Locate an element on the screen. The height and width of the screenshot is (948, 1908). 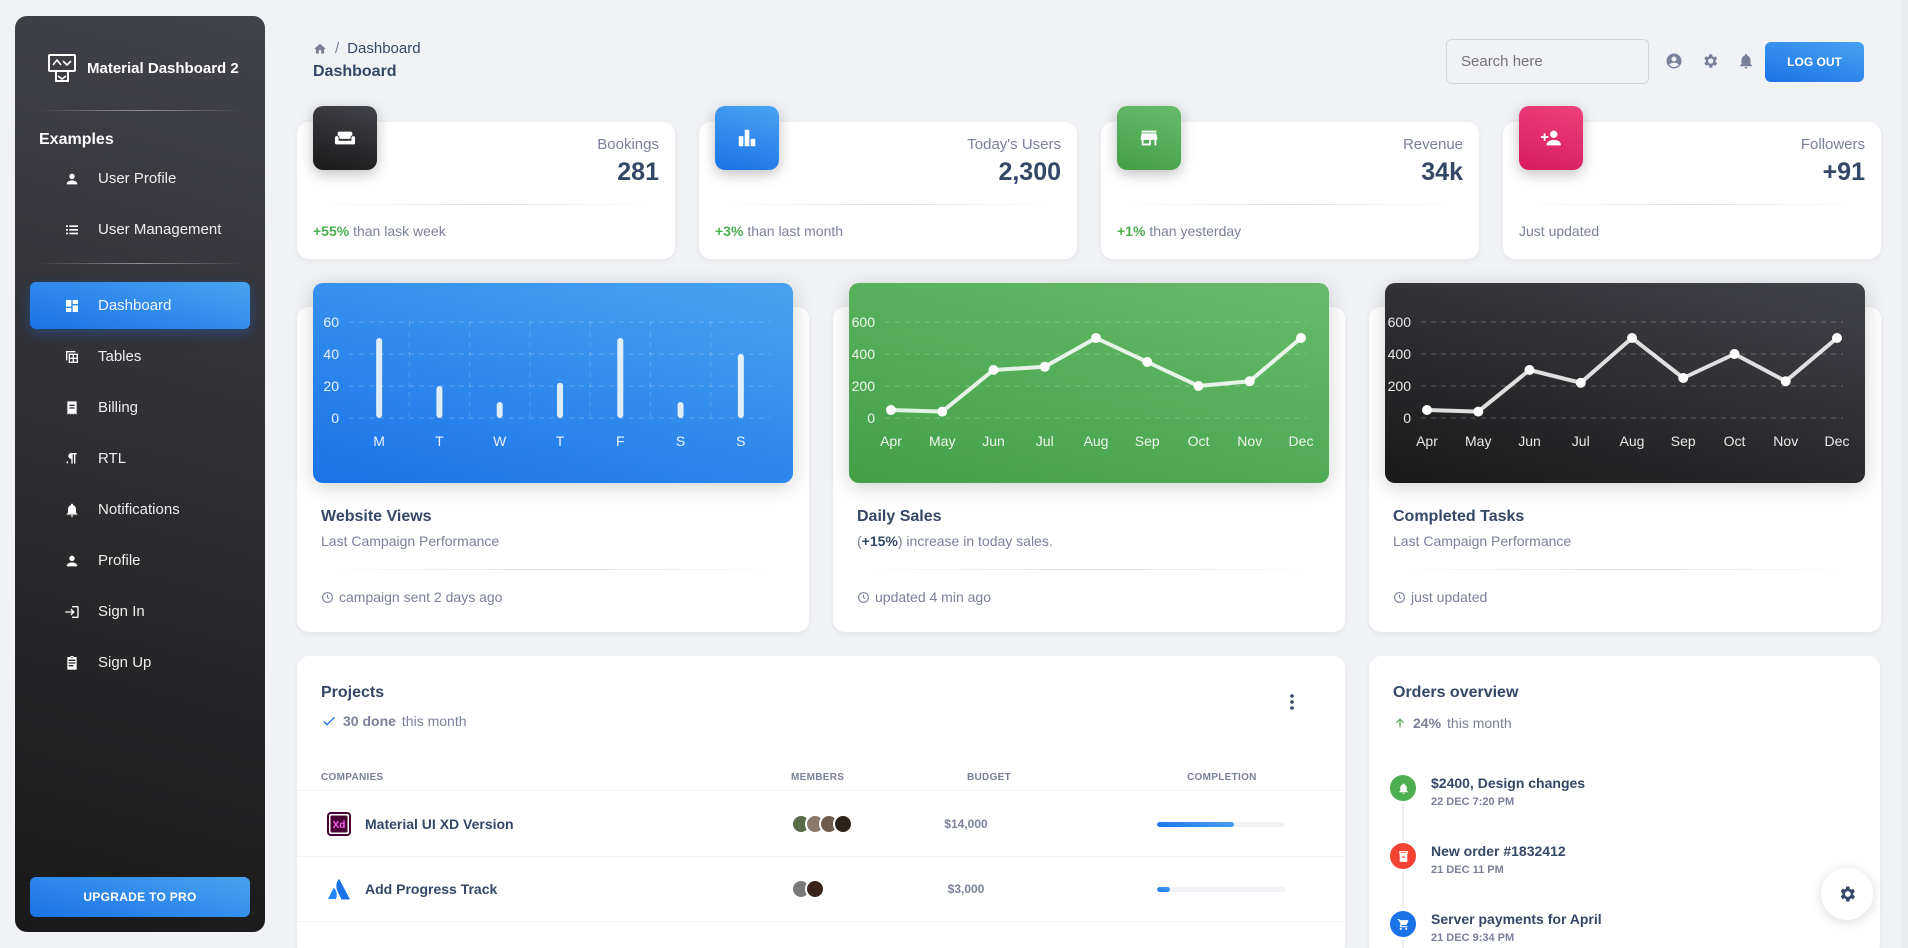
x-tick-label: Sep is located at coordinates (1147, 441).